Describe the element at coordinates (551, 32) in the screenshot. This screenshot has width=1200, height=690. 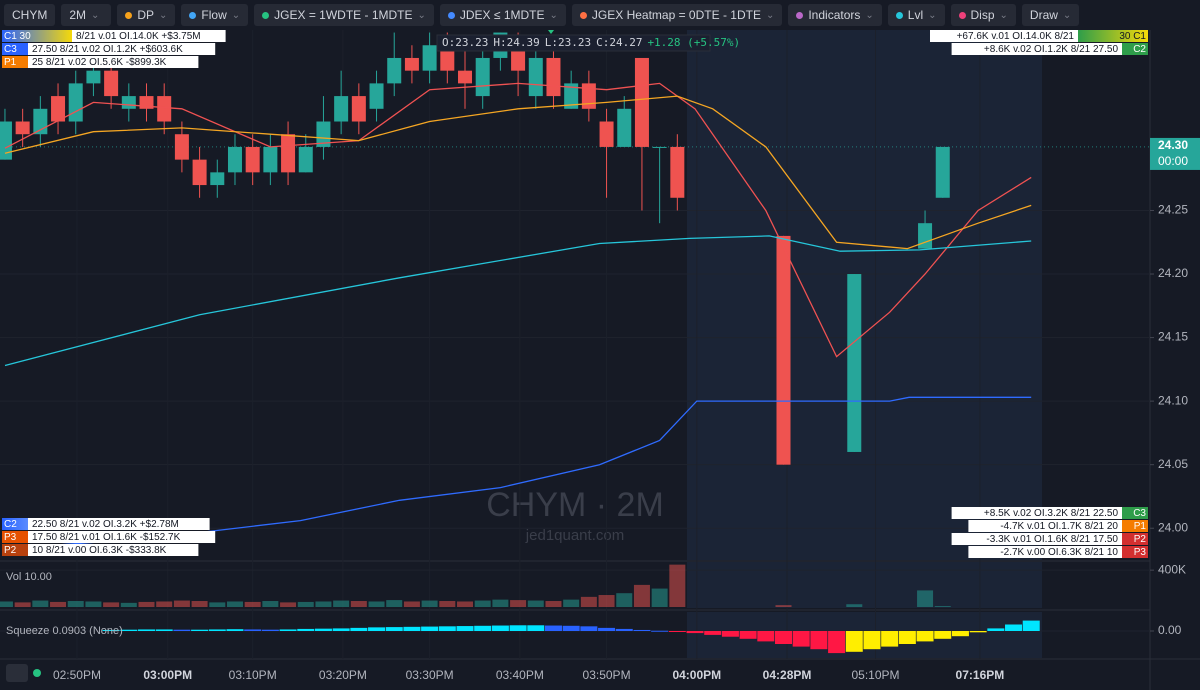
I see `readout-marker` at that location.